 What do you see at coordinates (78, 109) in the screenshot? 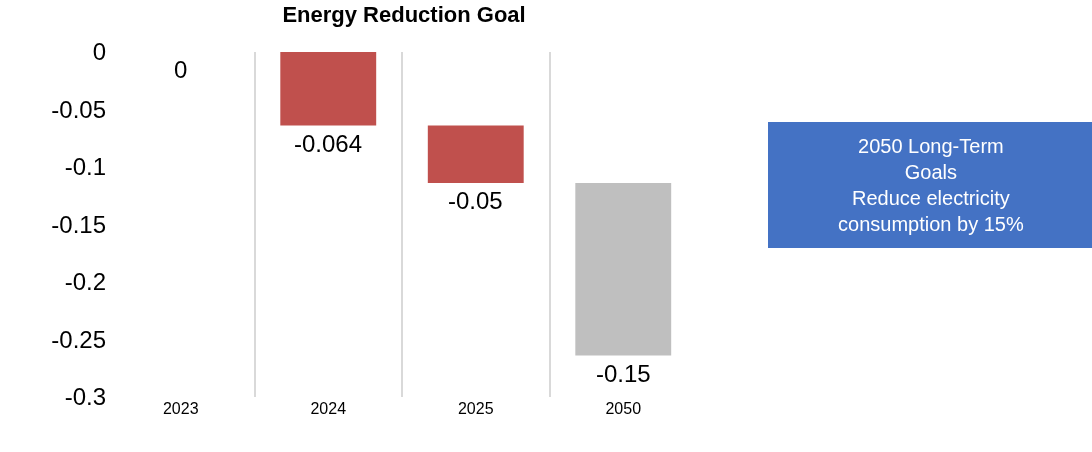
I see `y-tick-label: -0.05` at bounding box center [78, 109].